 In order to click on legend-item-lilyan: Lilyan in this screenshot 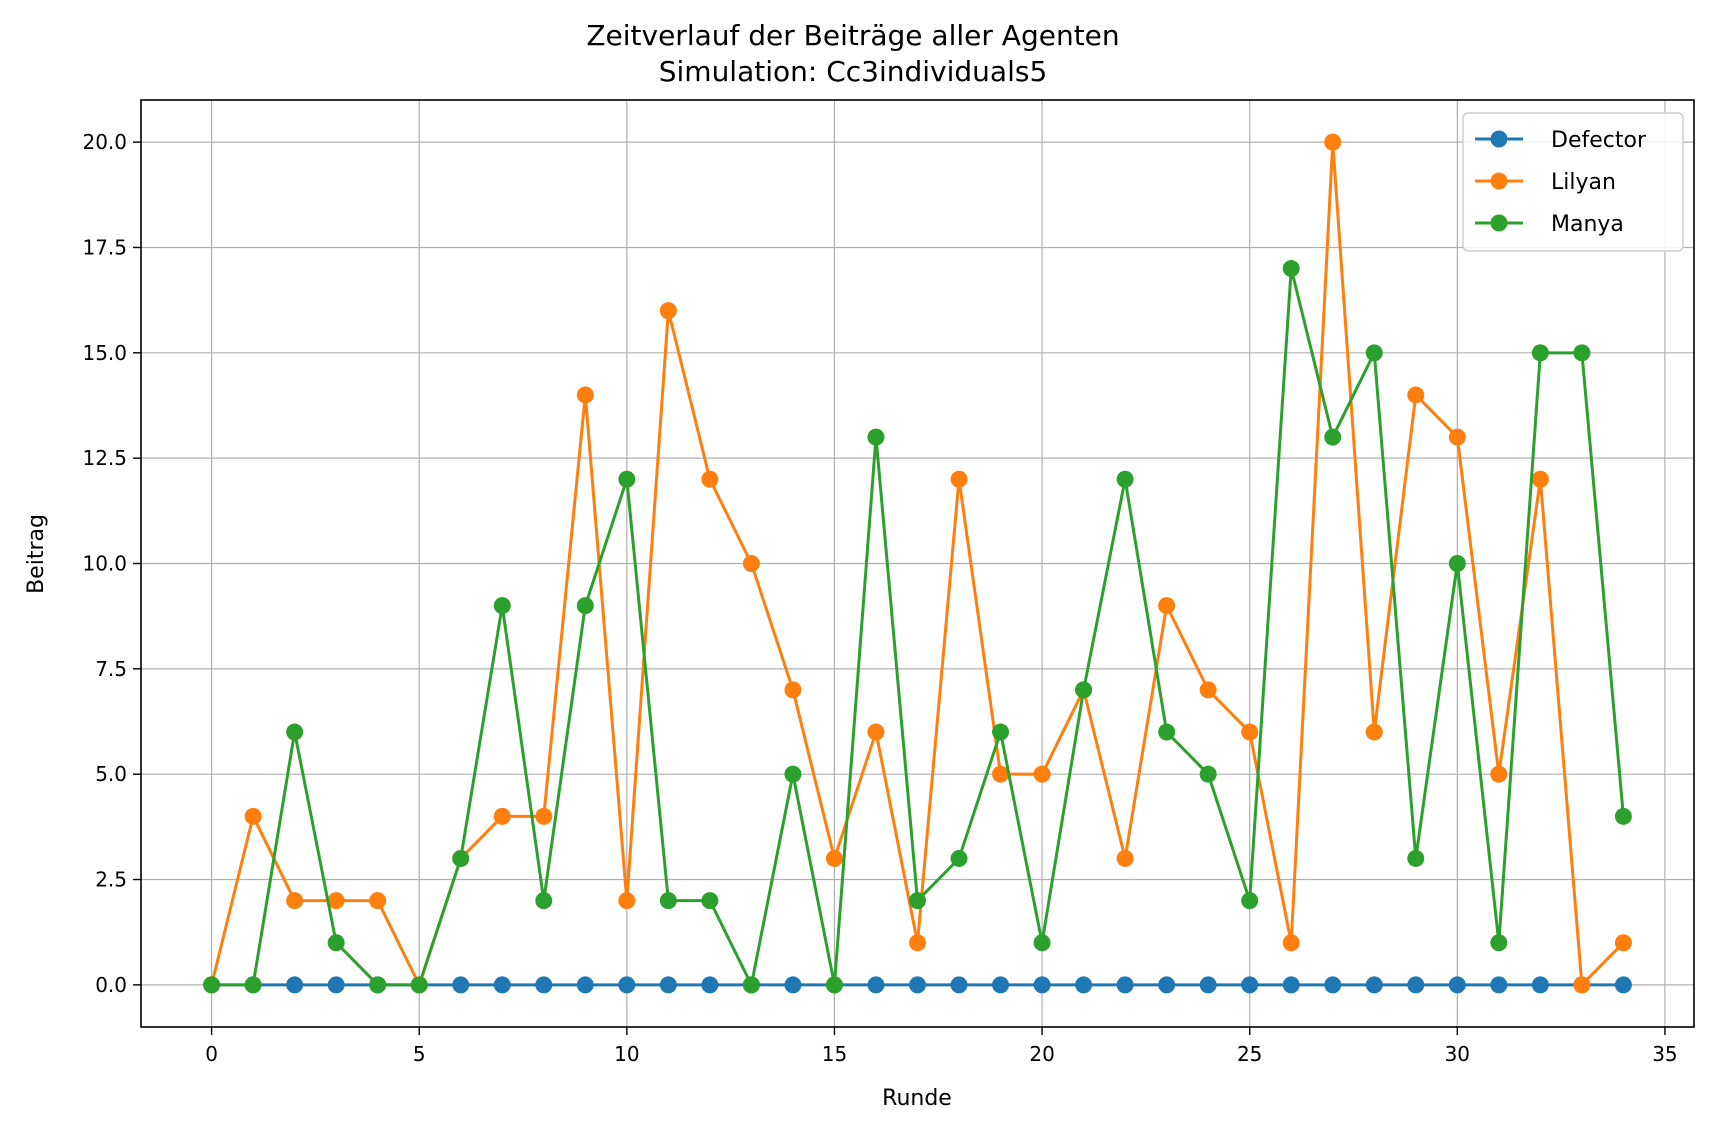, I will do `click(1545, 182)`.